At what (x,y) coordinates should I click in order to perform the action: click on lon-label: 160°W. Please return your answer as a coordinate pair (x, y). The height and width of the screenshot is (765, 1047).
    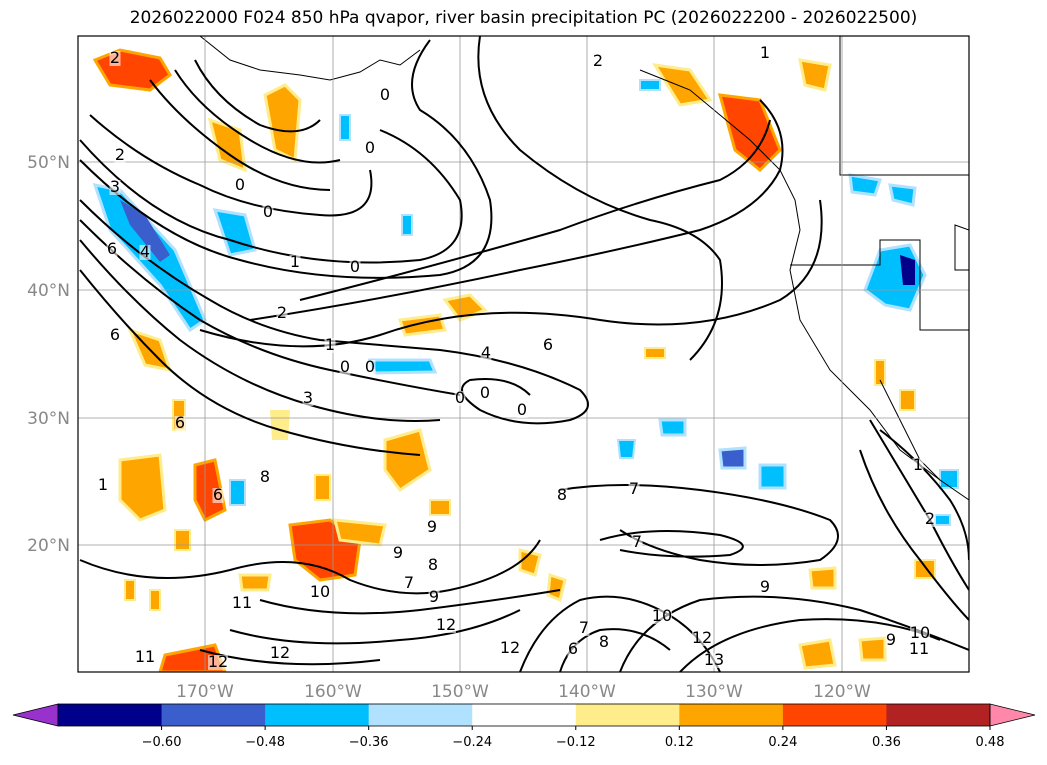
    Looking at the image, I should click on (333, 692).